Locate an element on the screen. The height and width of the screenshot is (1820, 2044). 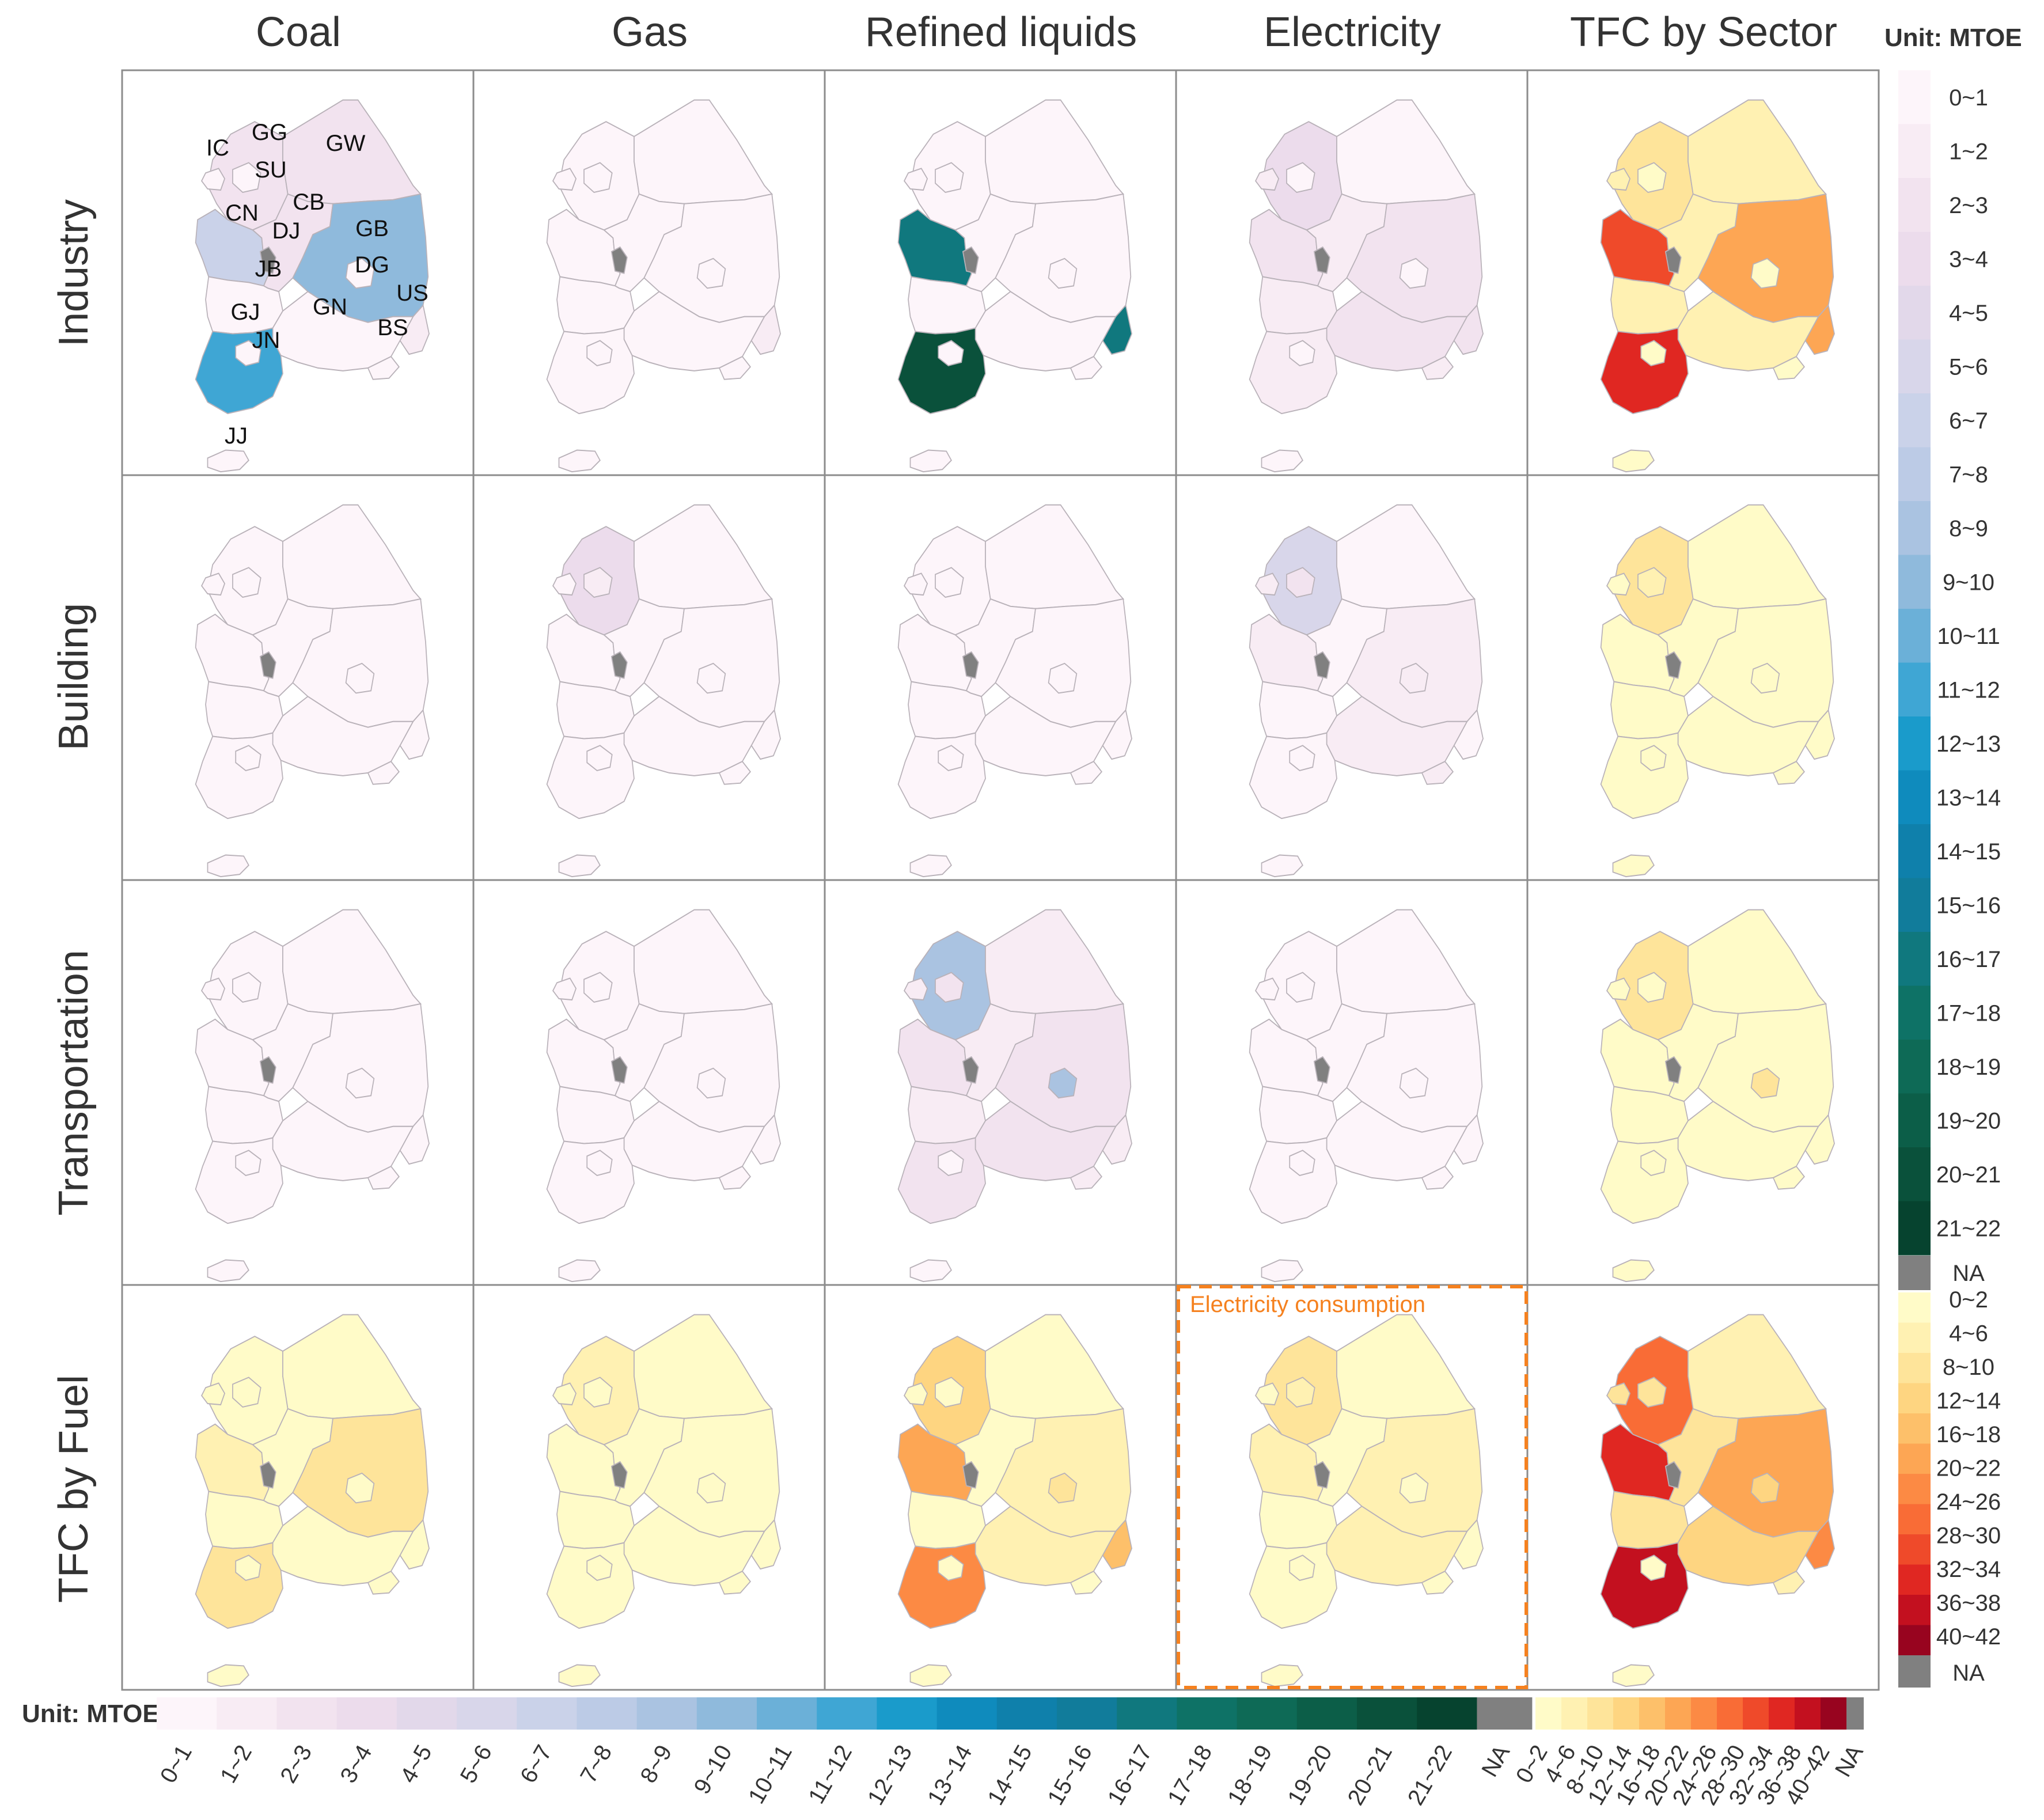
right-legend-unit: Unit: MTOE is located at coordinates (1953, 38).